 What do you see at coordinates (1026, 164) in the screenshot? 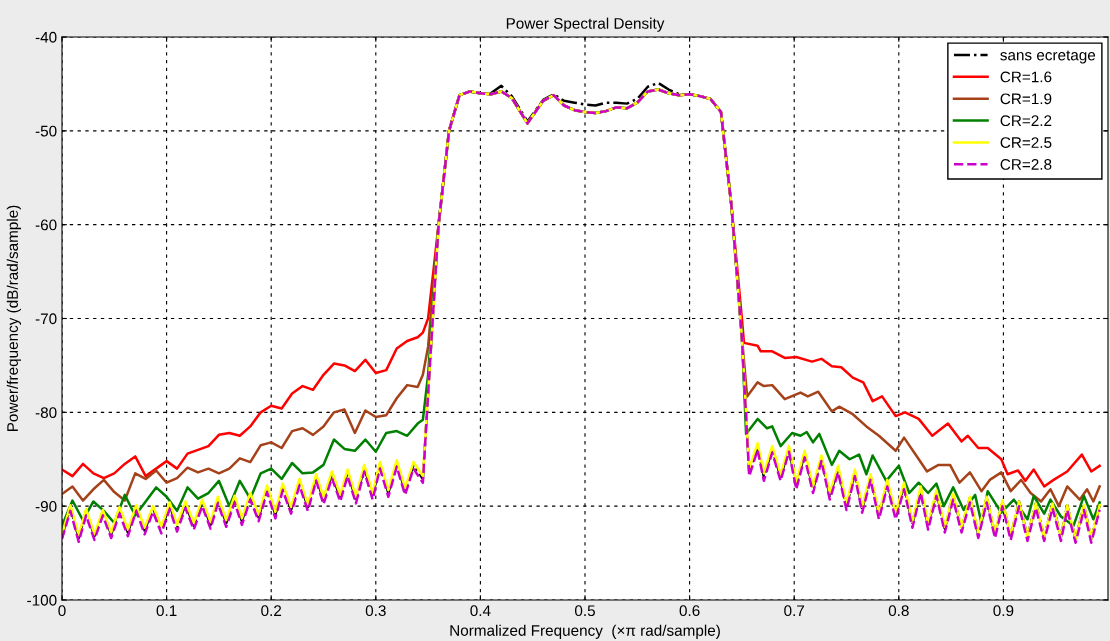
I see `legend-label: CR=2.8` at bounding box center [1026, 164].